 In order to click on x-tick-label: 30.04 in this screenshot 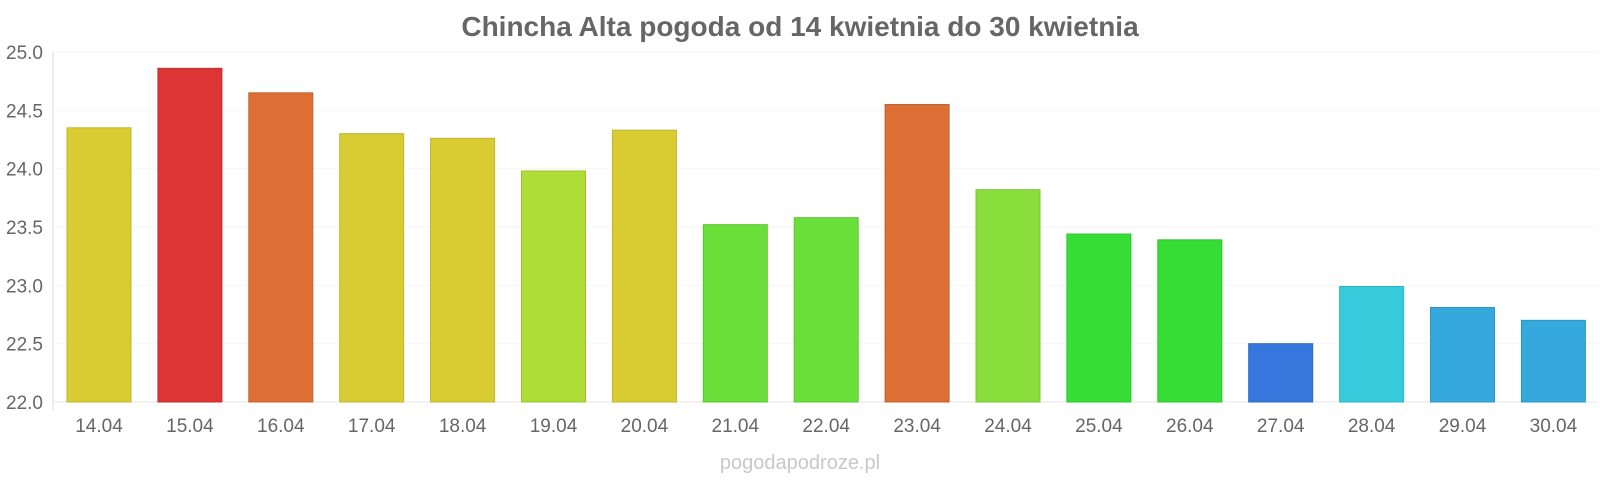, I will do `click(1554, 426)`.